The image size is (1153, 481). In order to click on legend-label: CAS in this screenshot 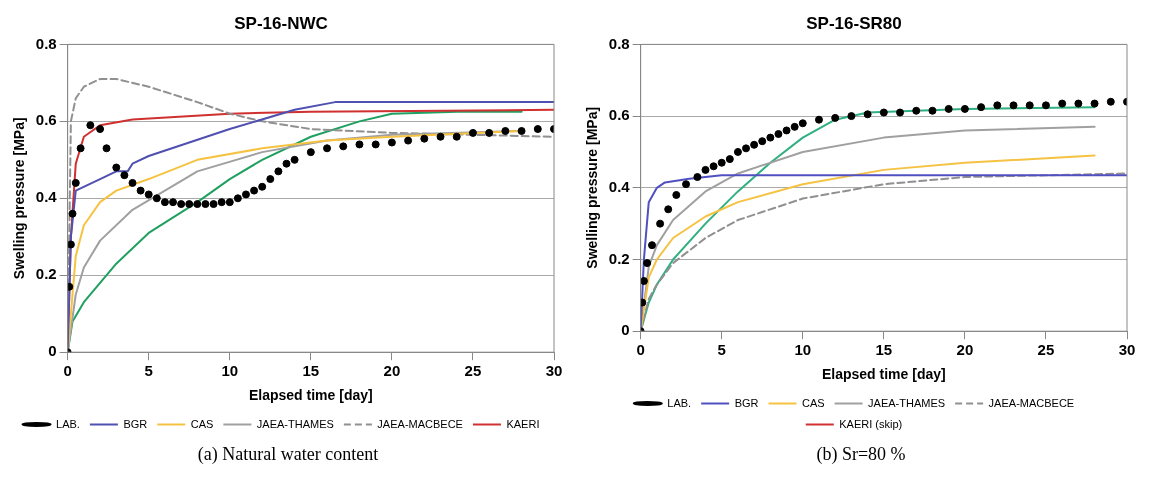, I will do `click(202, 423)`.